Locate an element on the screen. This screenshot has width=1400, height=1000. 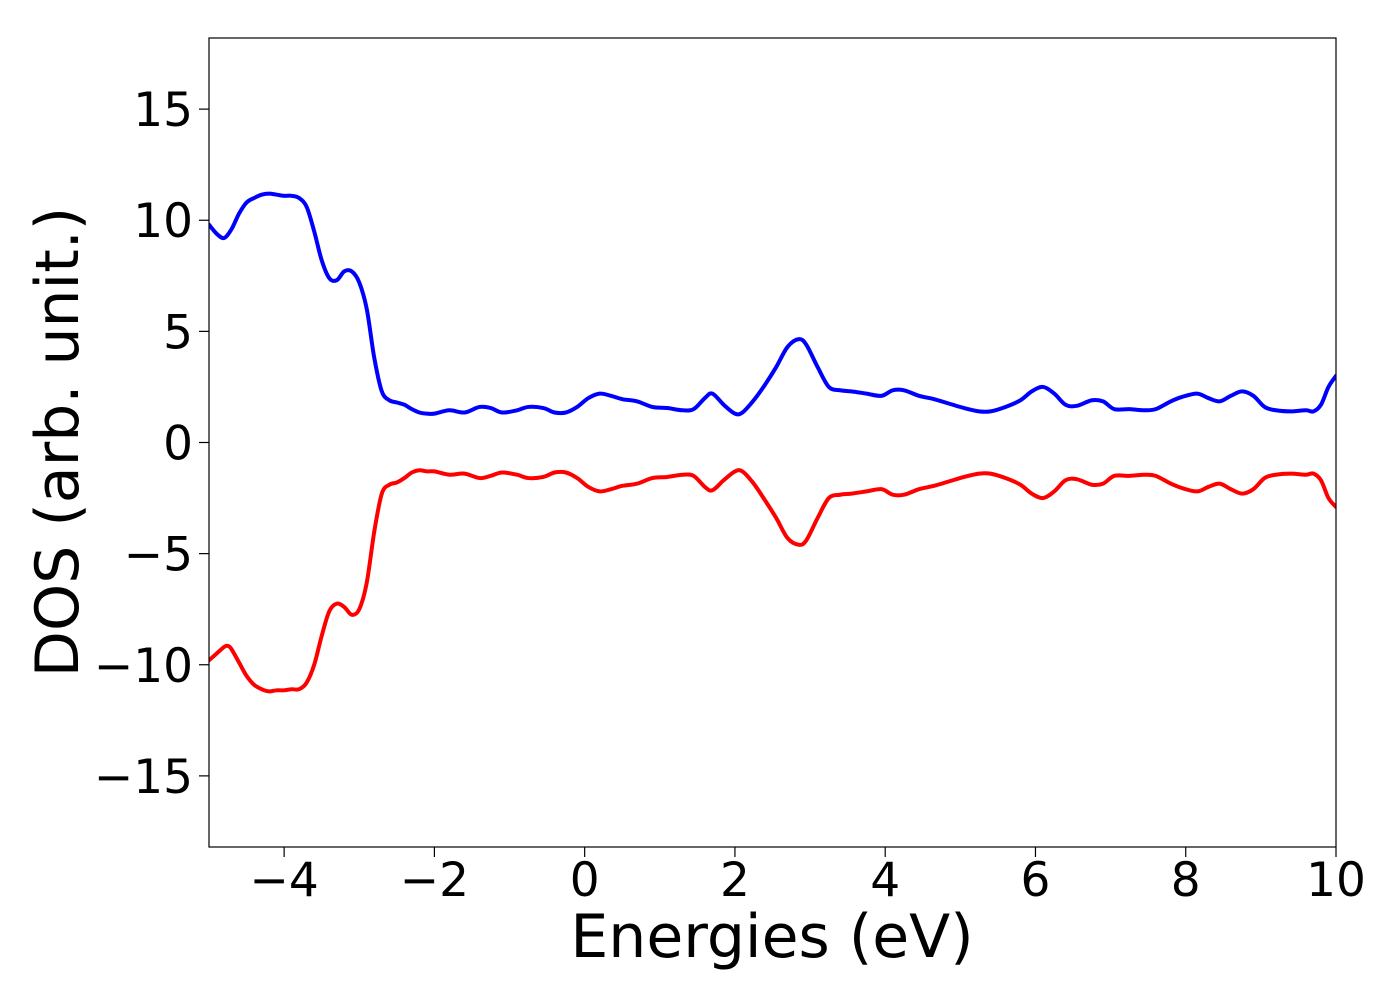
y-tick-label: −10 is located at coordinates (143, 666).